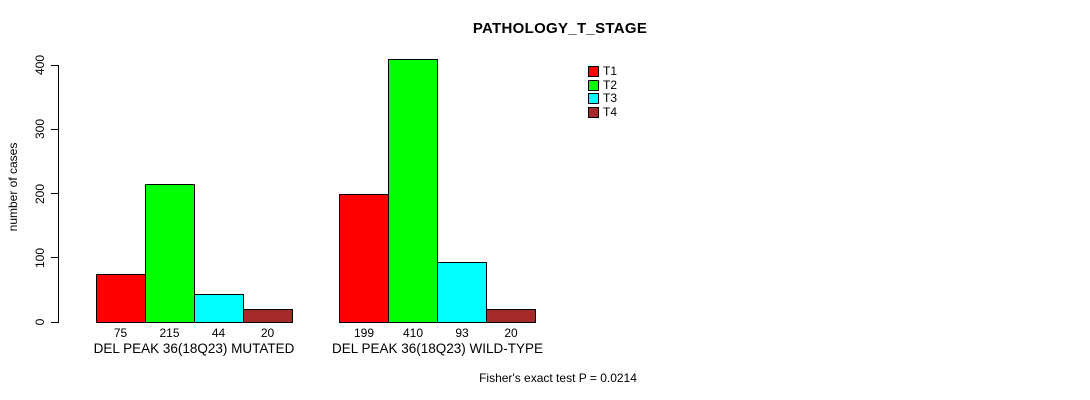 Image resolution: width=1090 pixels, height=400 pixels. What do you see at coordinates (413, 190) in the screenshot?
I see `bar-t2-group2` at bounding box center [413, 190].